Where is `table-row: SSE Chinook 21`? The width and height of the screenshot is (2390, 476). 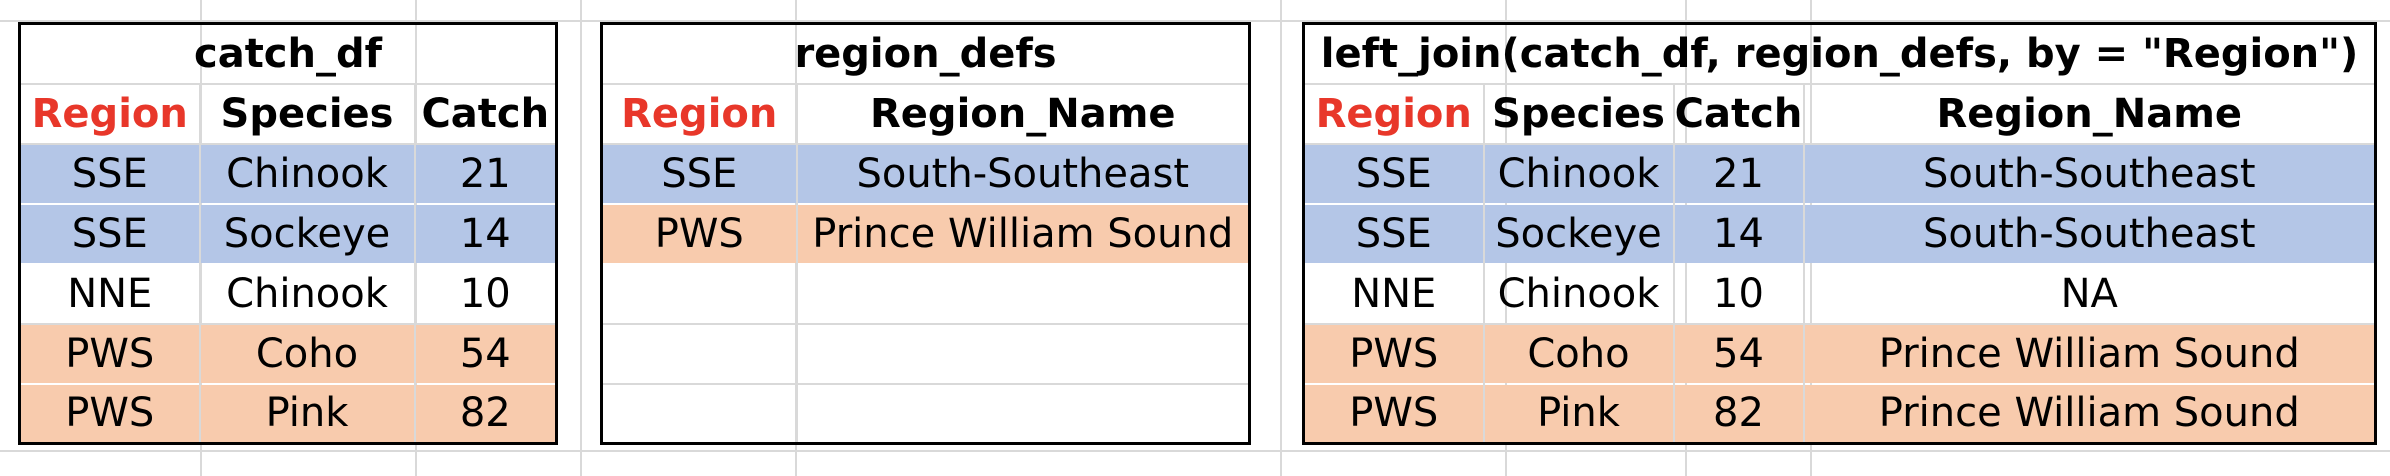 table-row: SSE Chinook 21 is located at coordinates (288, 173).